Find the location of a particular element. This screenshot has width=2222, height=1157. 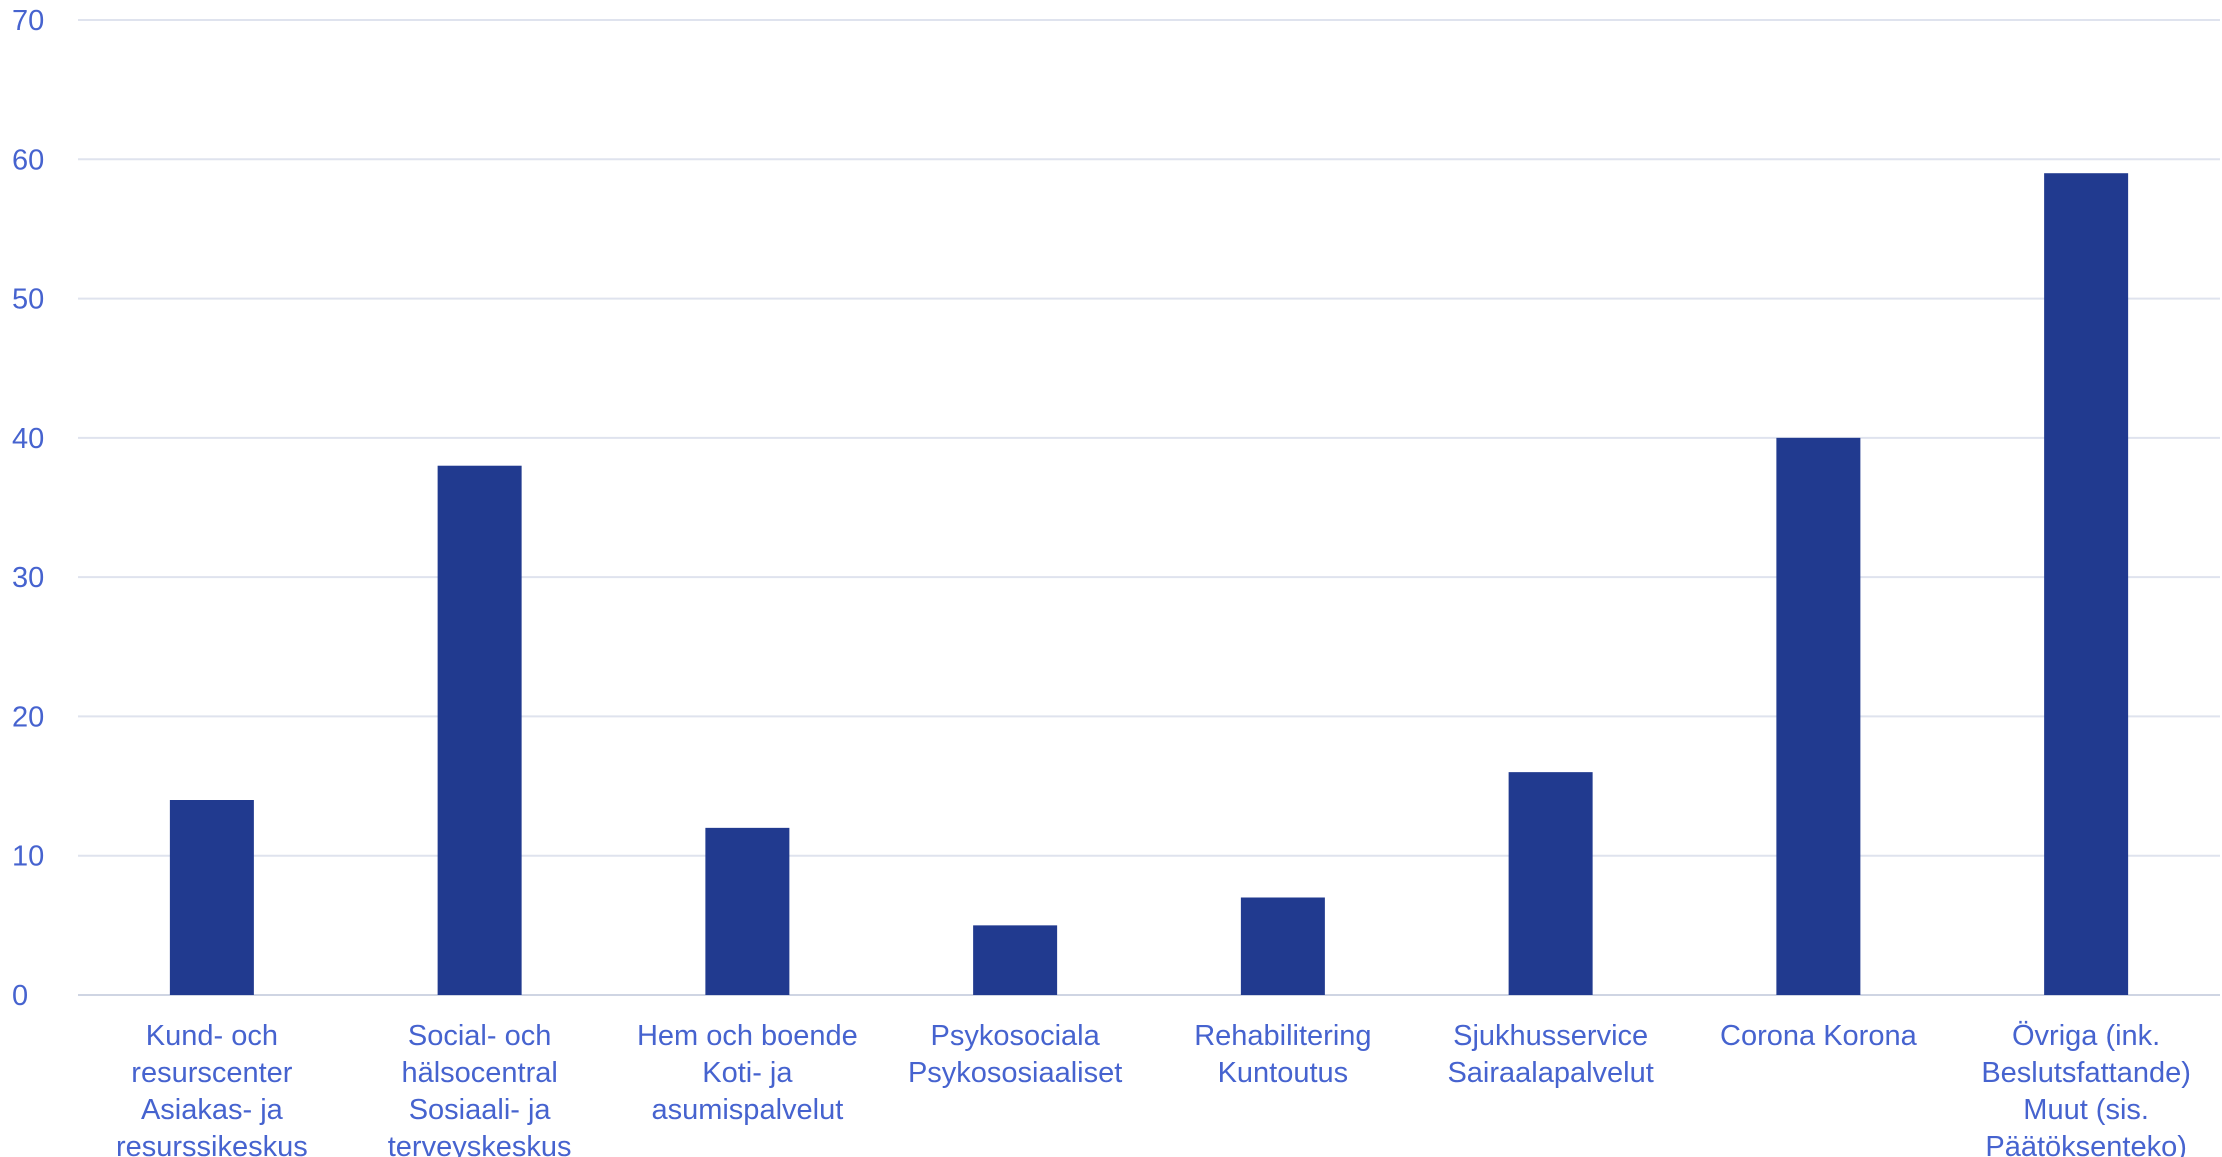

x-category-label-line: Sjukhusservice is located at coordinates (1550, 1036).